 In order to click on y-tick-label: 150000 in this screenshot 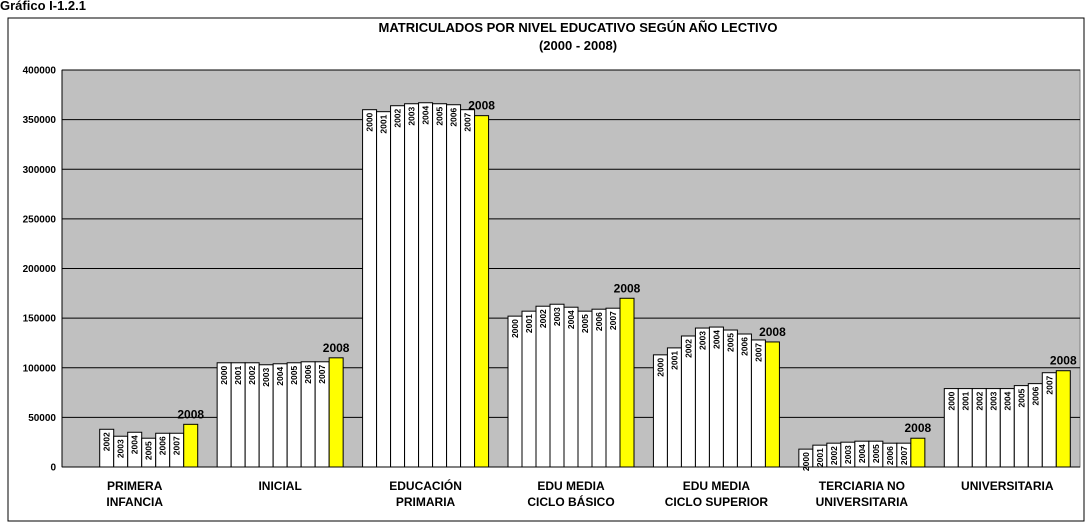, I will do `click(40, 319)`.